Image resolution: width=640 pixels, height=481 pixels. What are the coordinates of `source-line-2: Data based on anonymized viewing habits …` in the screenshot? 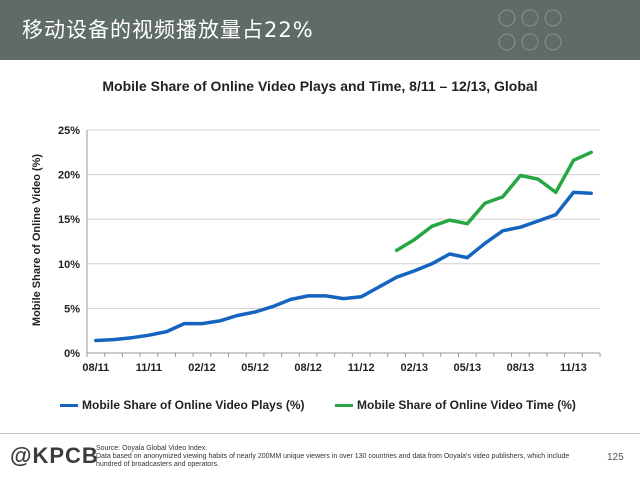 It's located at (333, 460).